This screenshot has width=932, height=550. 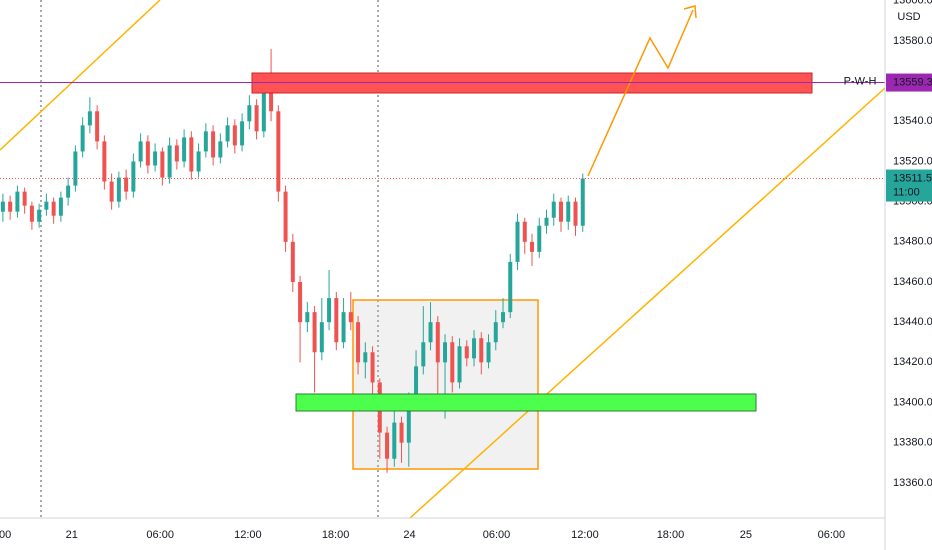 I want to click on y-tick-label: 13400.0, so click(x=912, y=402).